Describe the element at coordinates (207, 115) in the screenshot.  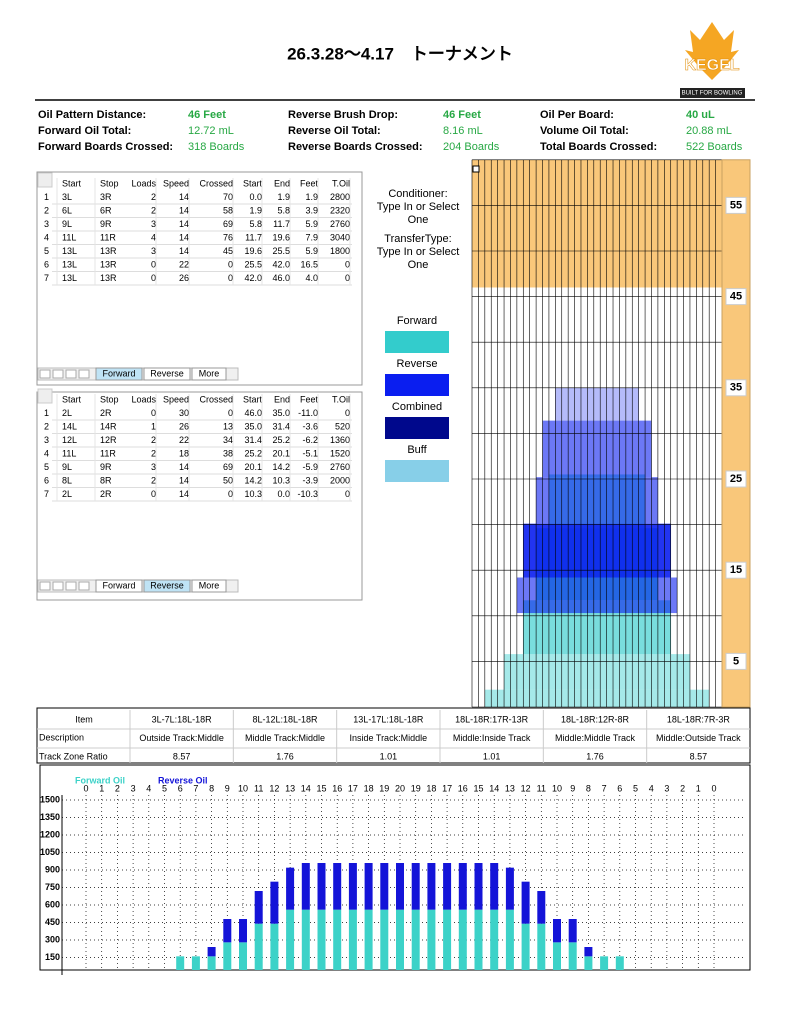
I see `stat-value: 46 Feet` at that location.